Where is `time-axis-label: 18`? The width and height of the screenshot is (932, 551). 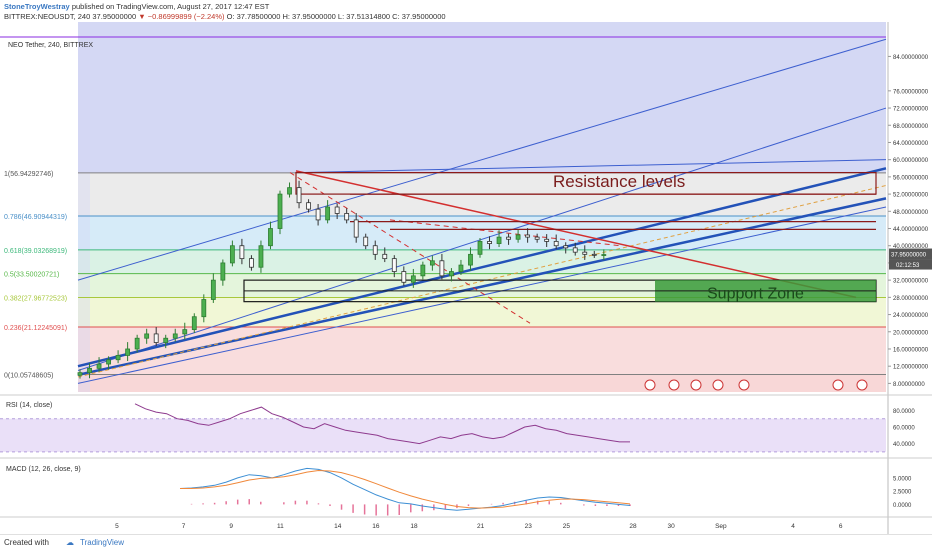
time-axis-label: 18 is located at coordinates (414, 526).